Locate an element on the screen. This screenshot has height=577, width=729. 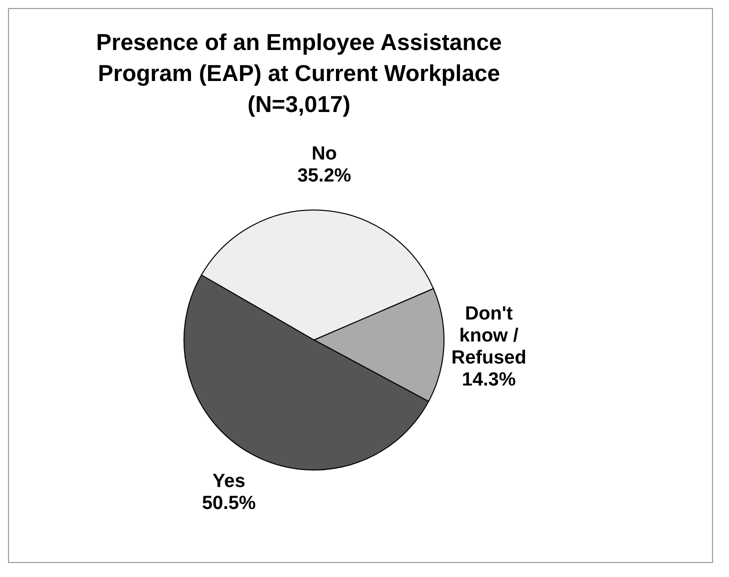
slice-label: Yes is located at coordinates (229, 481).